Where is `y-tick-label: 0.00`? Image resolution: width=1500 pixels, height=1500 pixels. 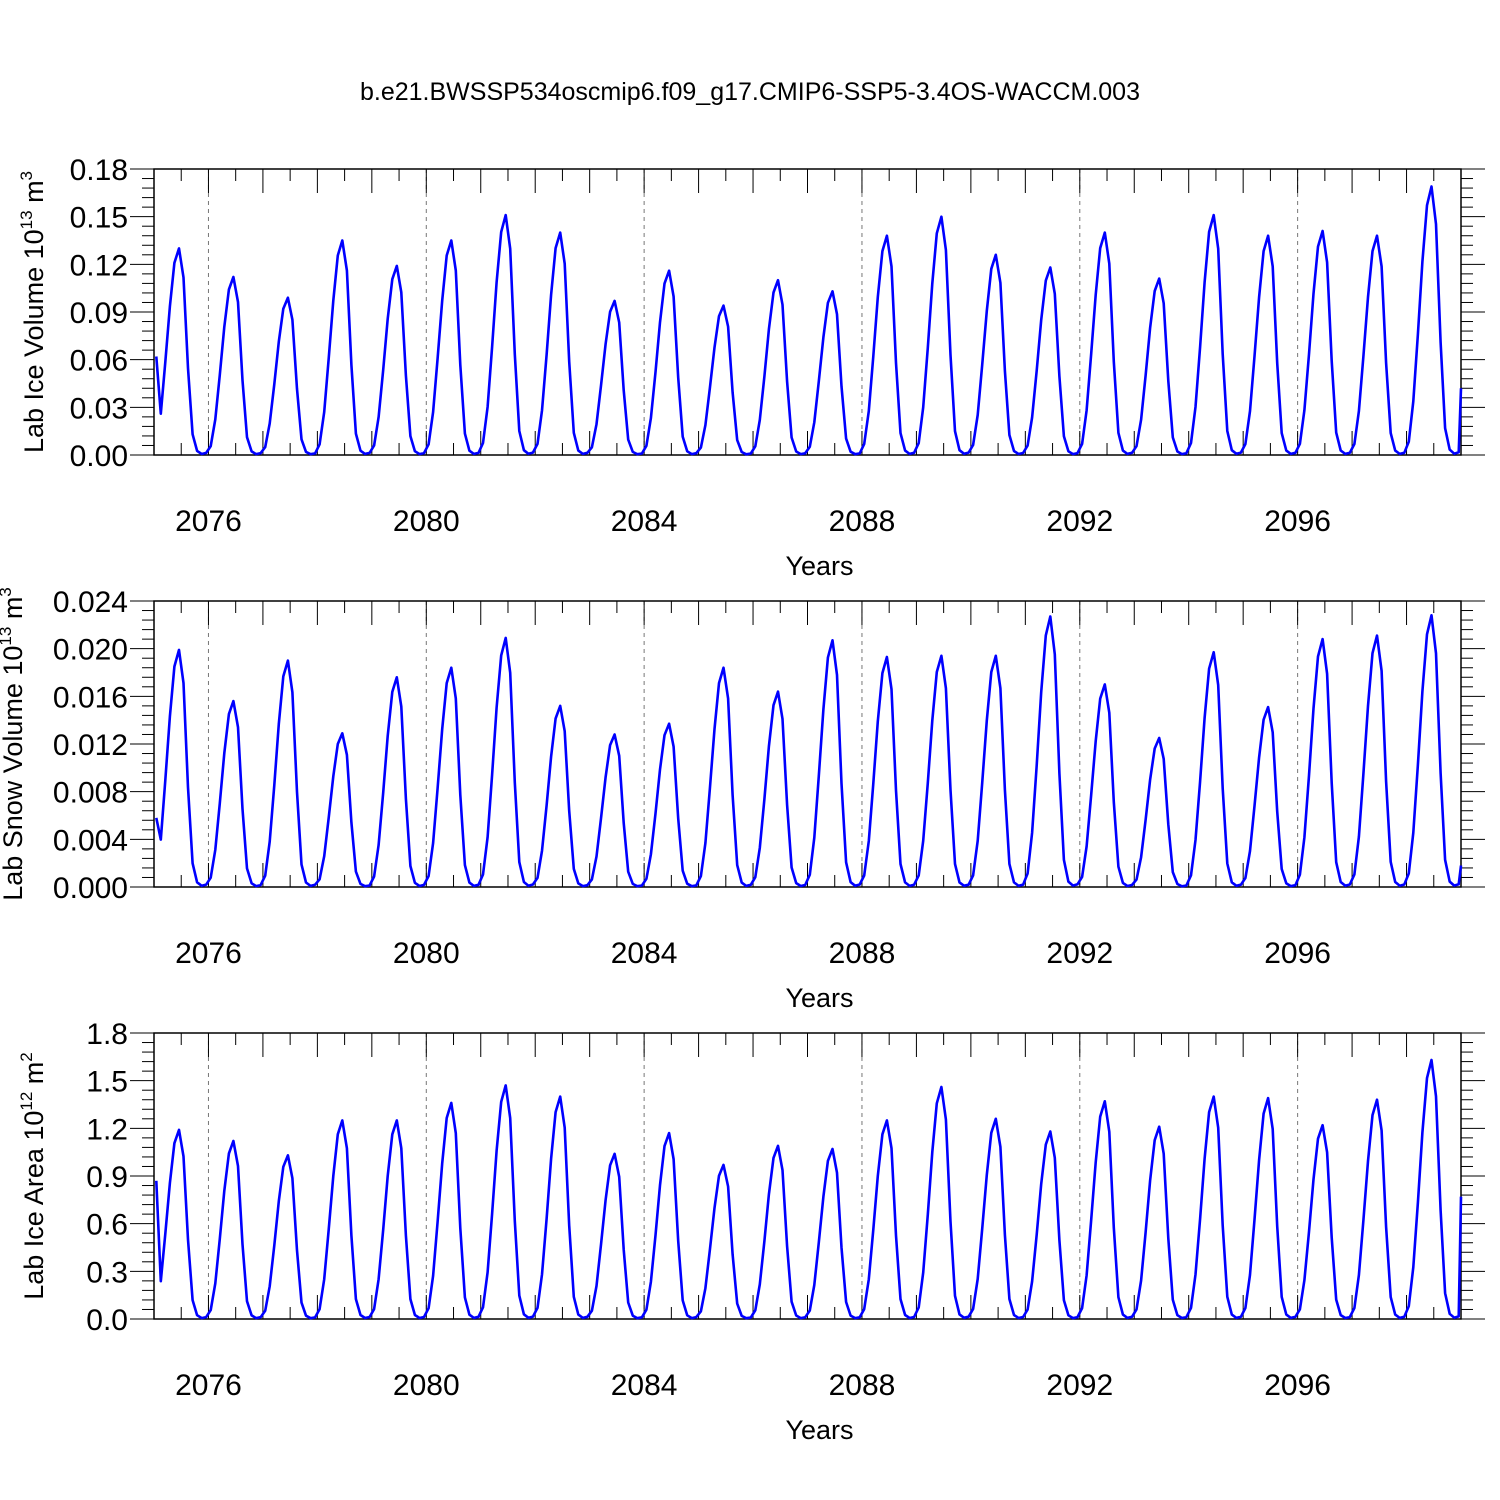 y-tick-label: 0.00 is located at coordinates (99, 456).